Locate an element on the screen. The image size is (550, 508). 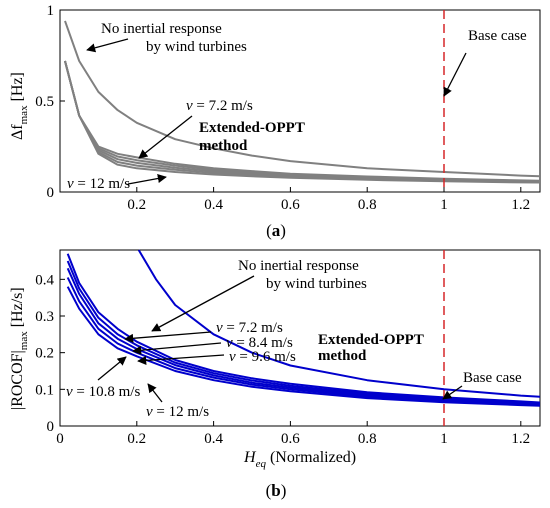
panel-a-ytick-label: 0.5 is located at coordinates (44, 102).